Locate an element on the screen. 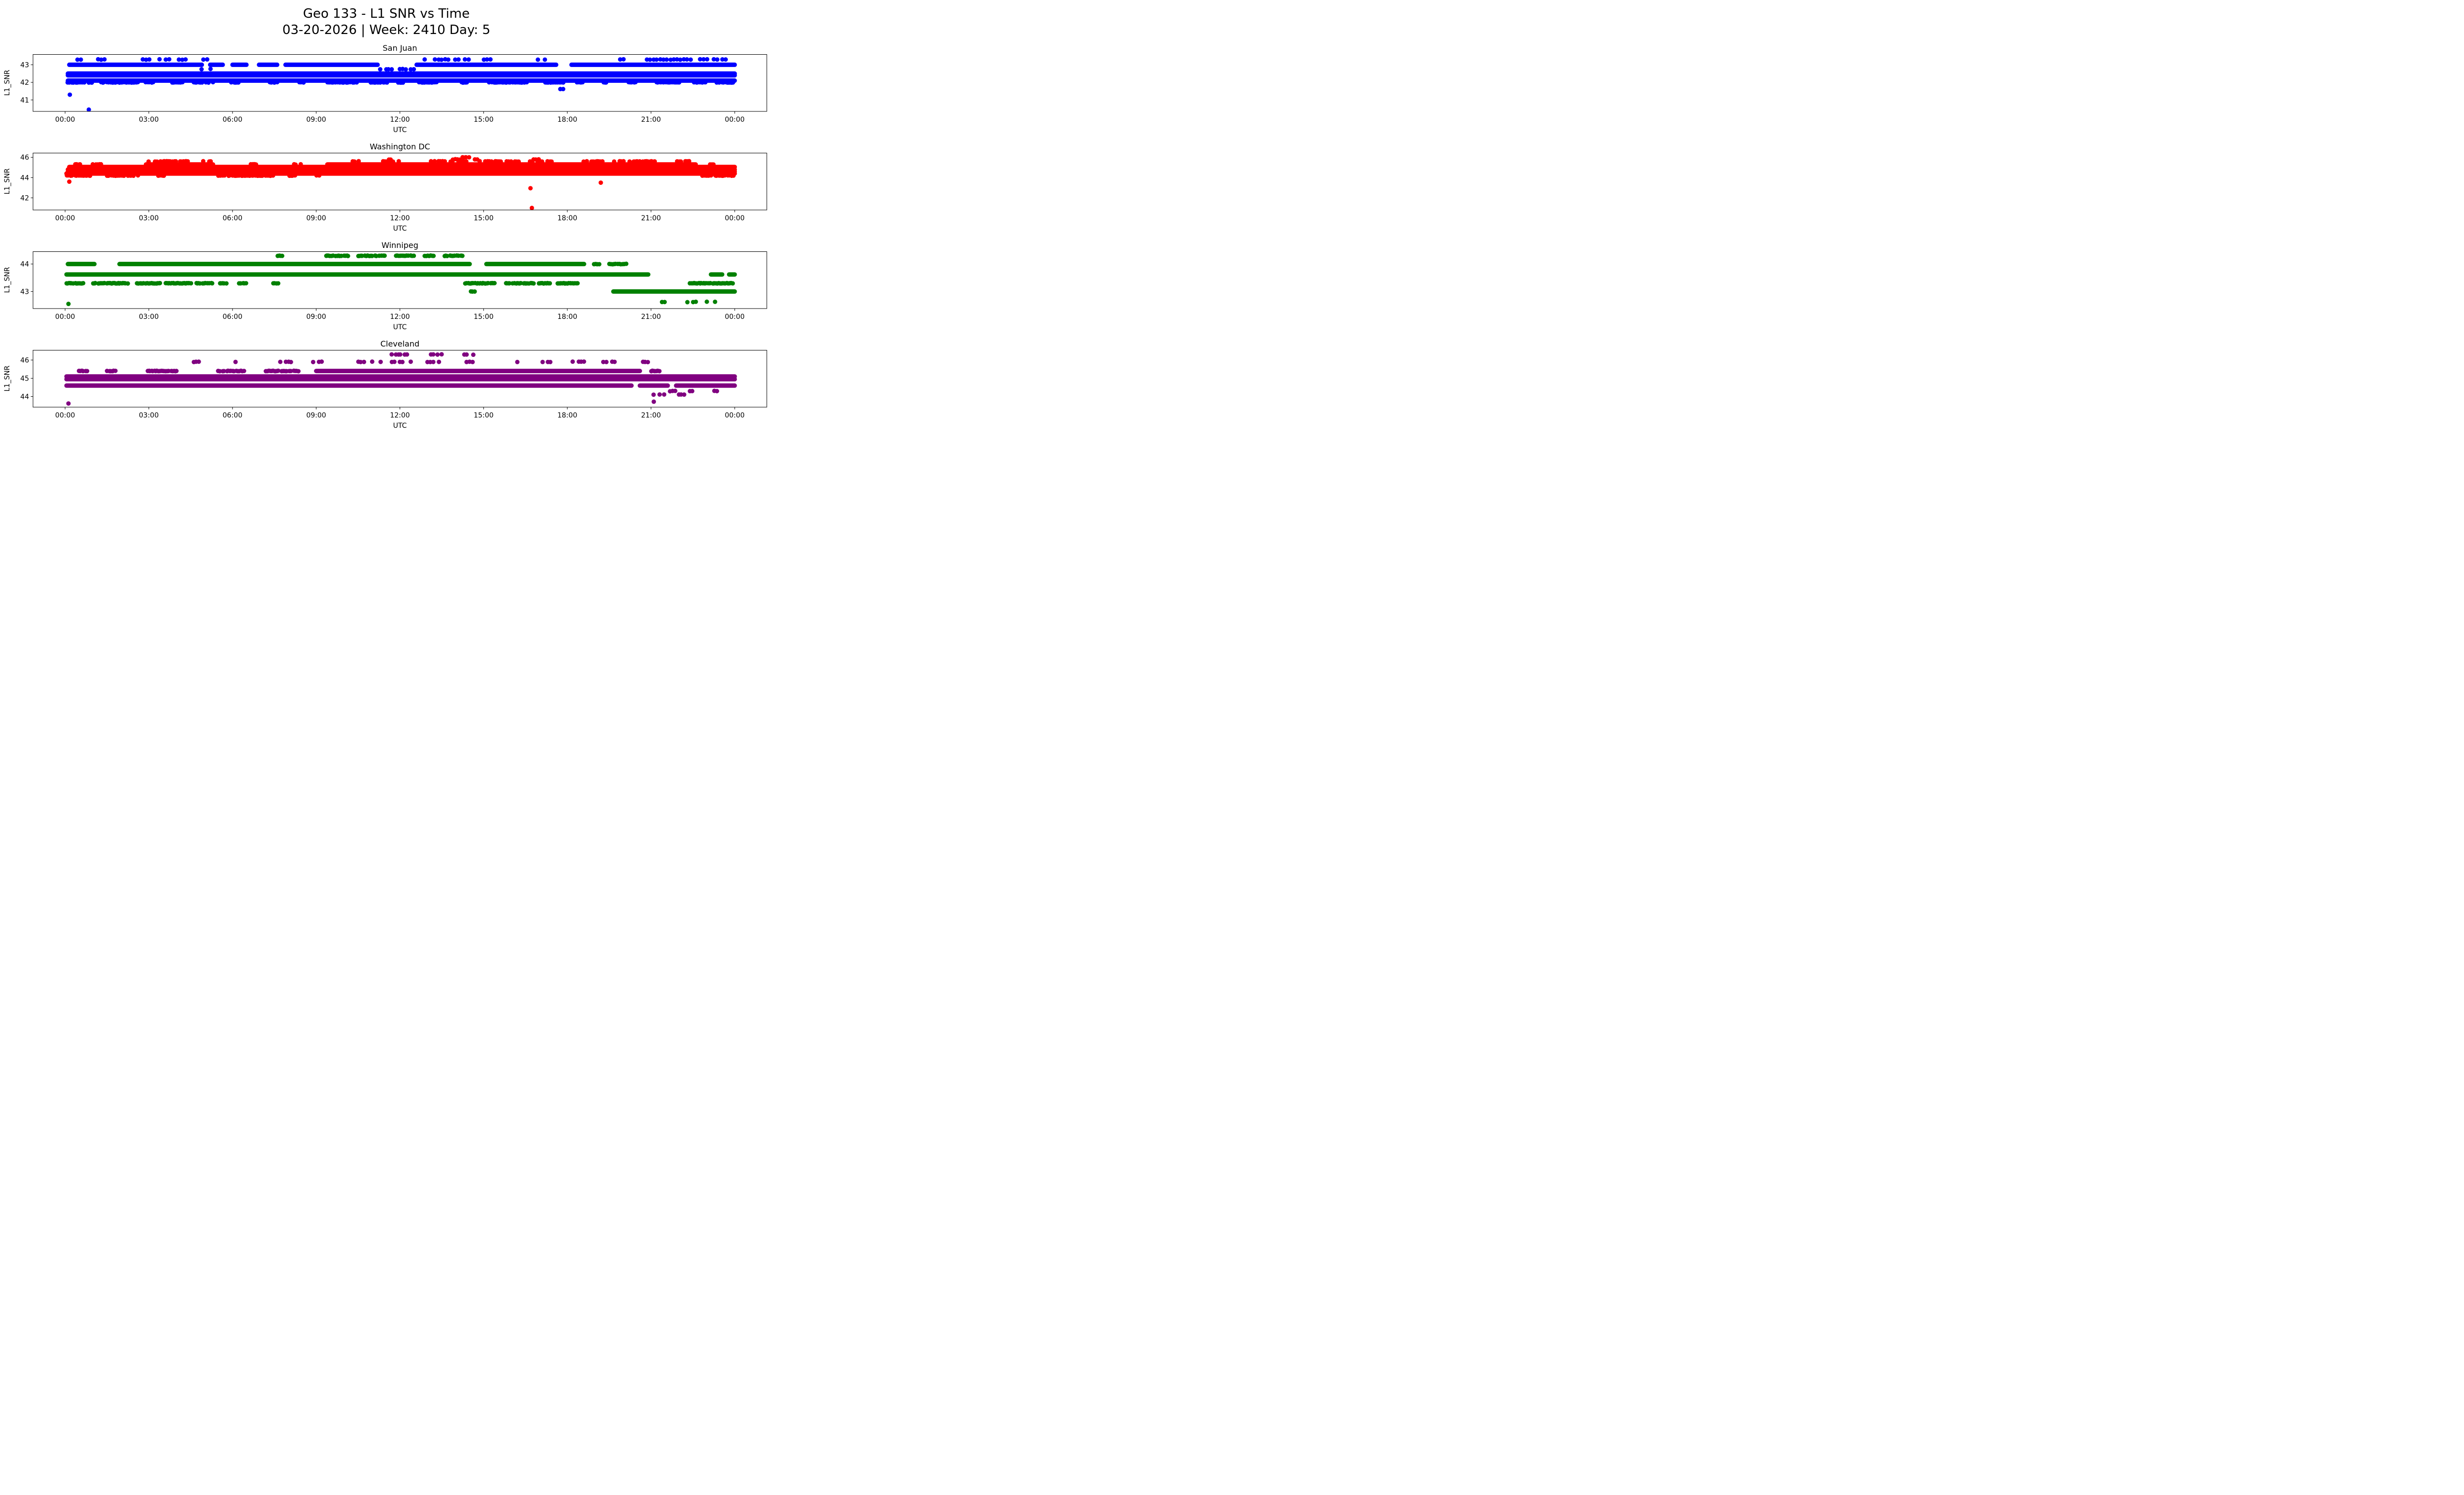  subplot-title: Washington DC is located at coordinates (400, 146).